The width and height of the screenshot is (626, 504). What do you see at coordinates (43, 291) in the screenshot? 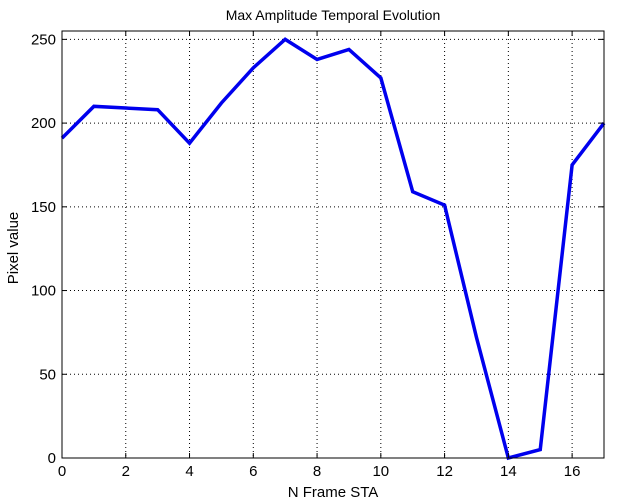
I see `y-tick-label: 100` at bounding box center [43, 291].